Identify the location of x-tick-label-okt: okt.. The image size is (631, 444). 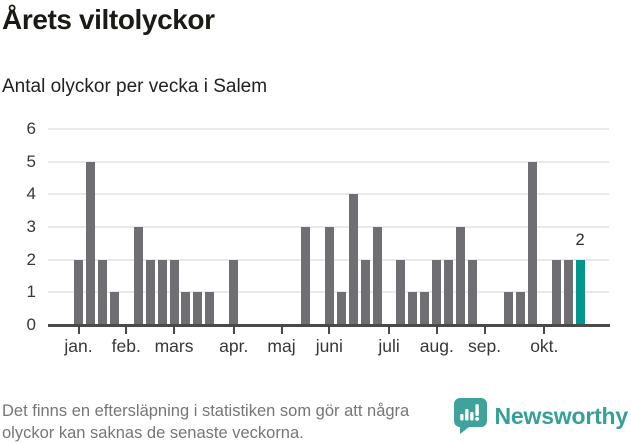
(544, 346).